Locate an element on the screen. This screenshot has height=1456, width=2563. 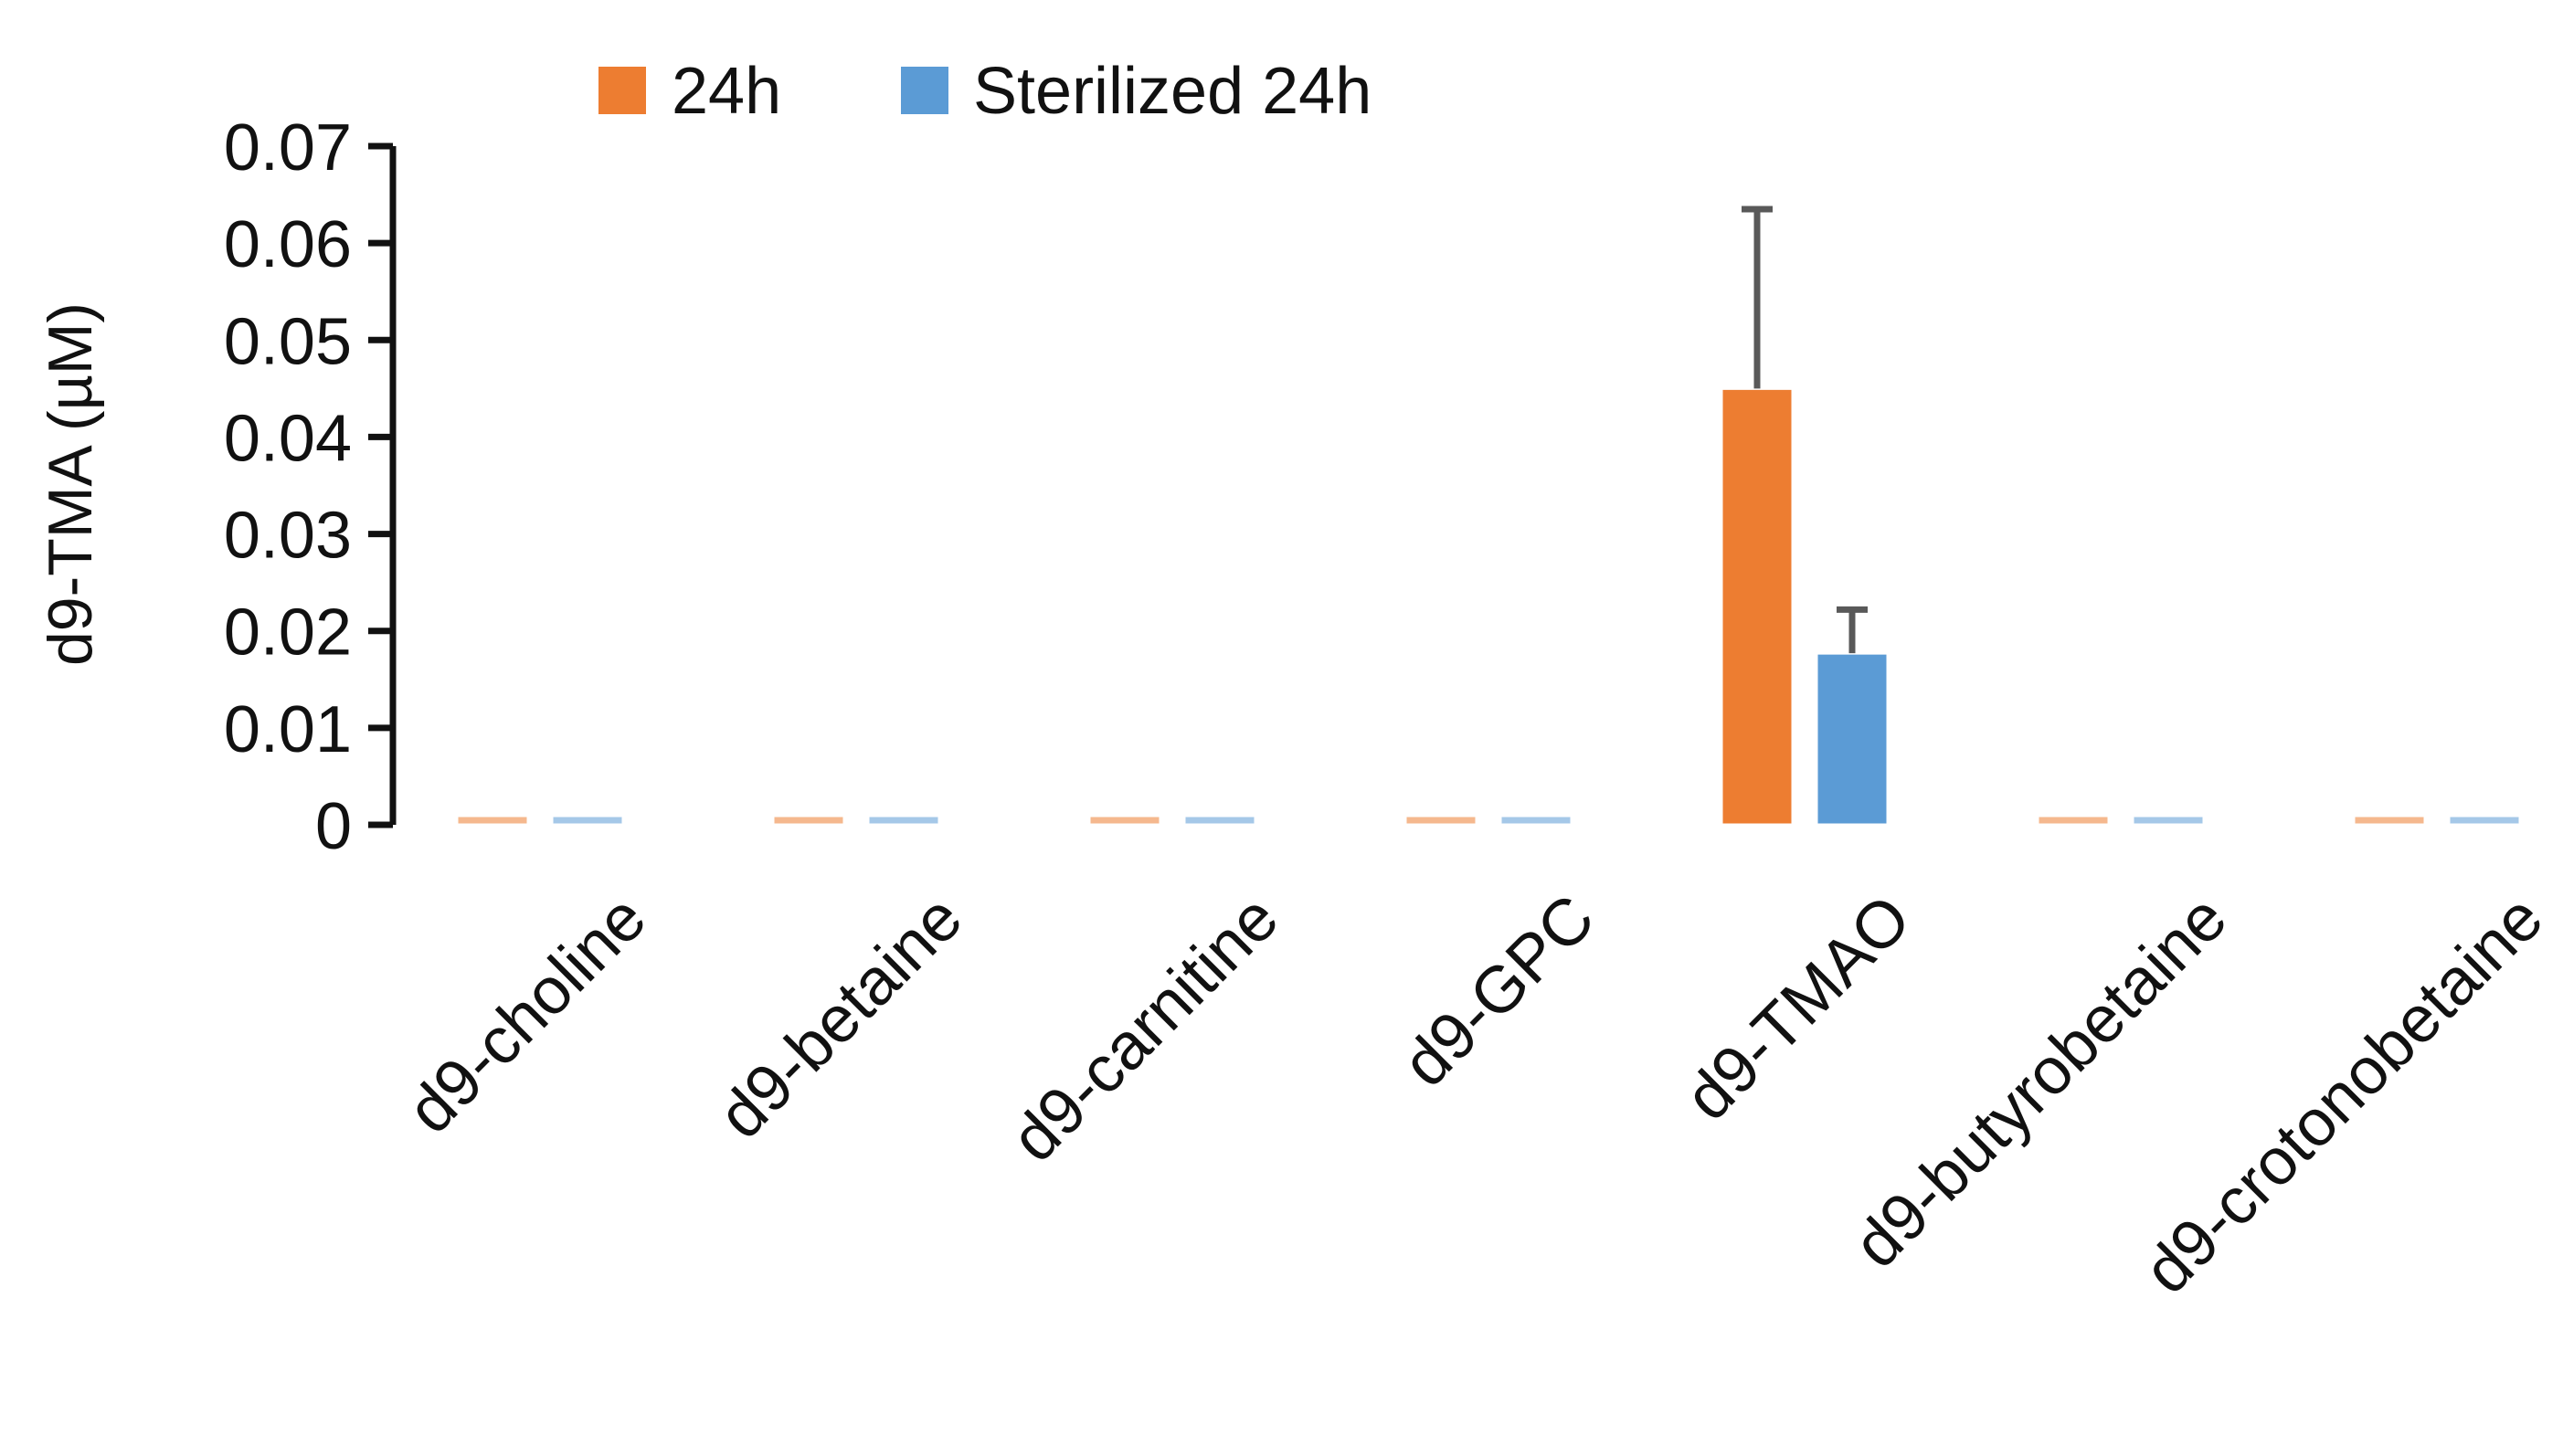
y-tick-label: 0.06 is located at coordinates (288, 245).